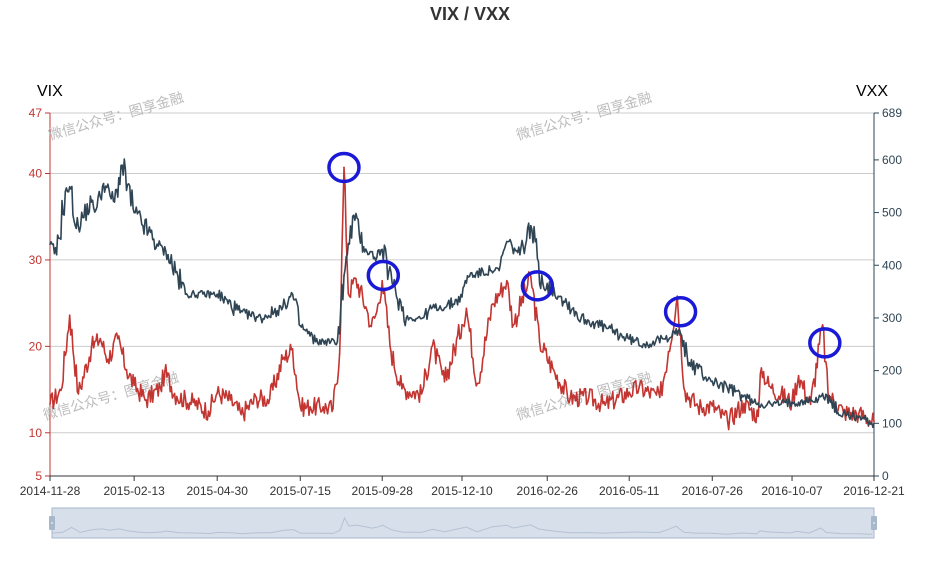 The height and width of the screenshot is (564, 940). Describe the element at coordinates (463, 523) in the screenshot. I see `data-zoom-slider` at that location.